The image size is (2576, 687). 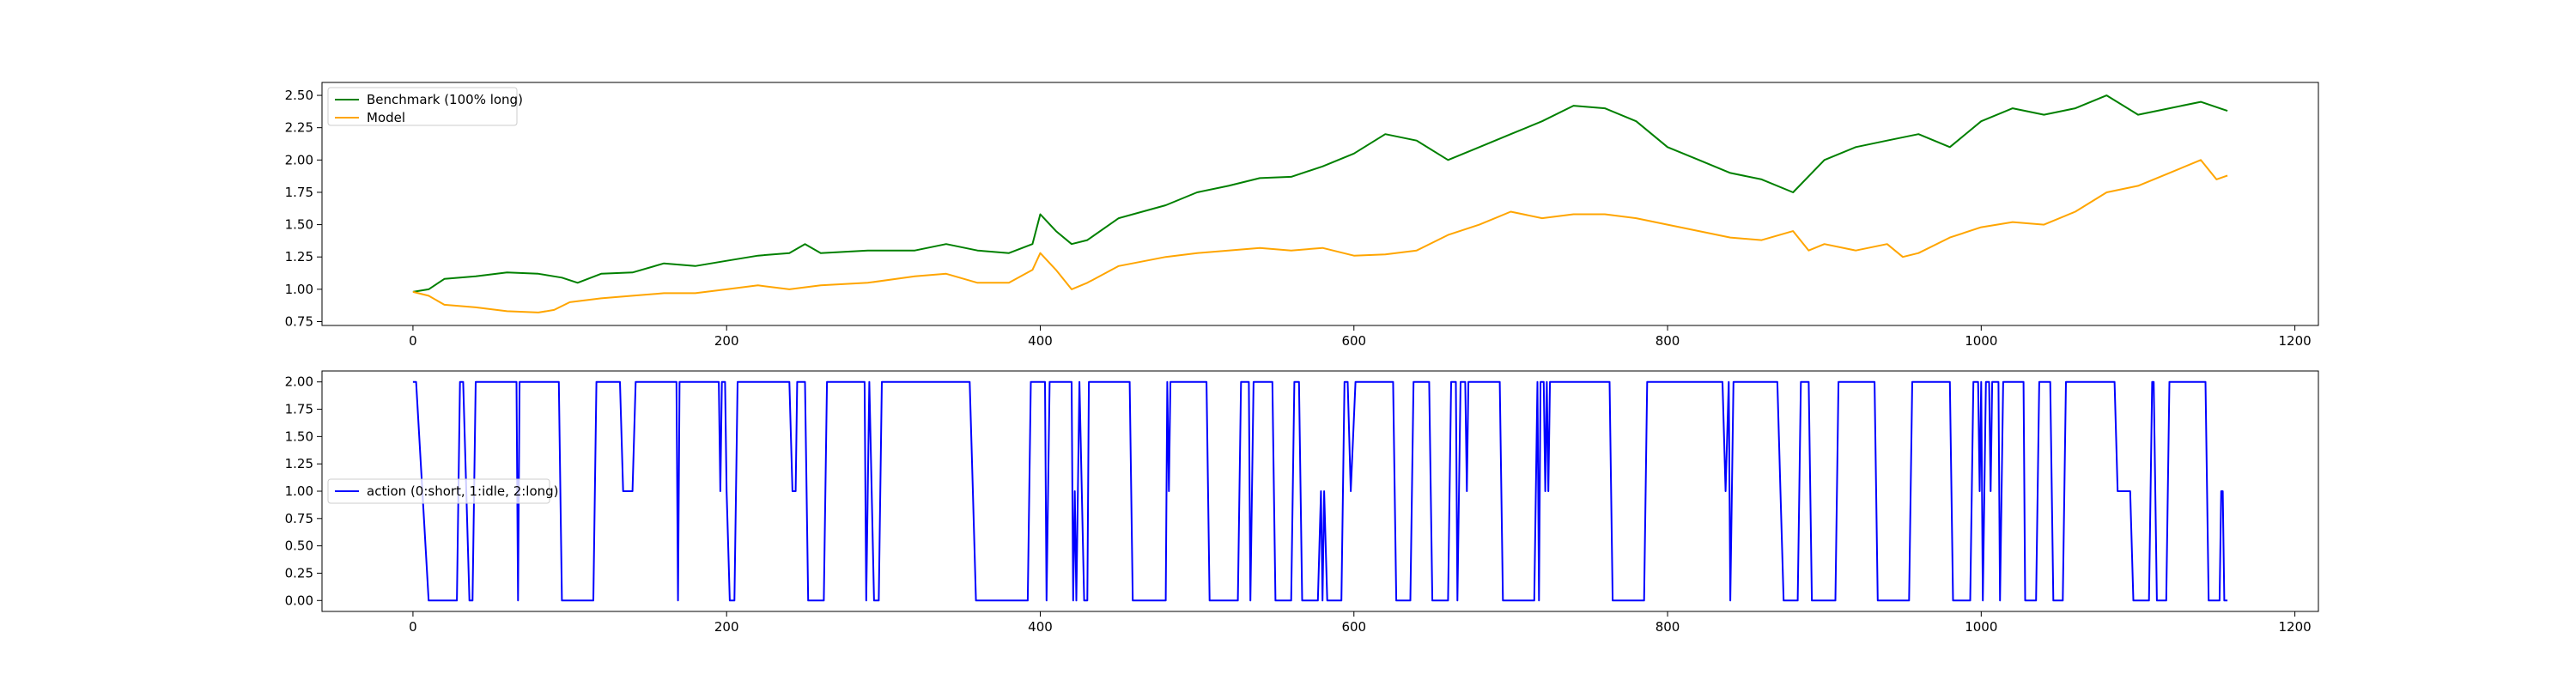 I want to click on bottom-x-axis: 0 200 400 600 800 1000 1200, so click(x=1360, y=623).